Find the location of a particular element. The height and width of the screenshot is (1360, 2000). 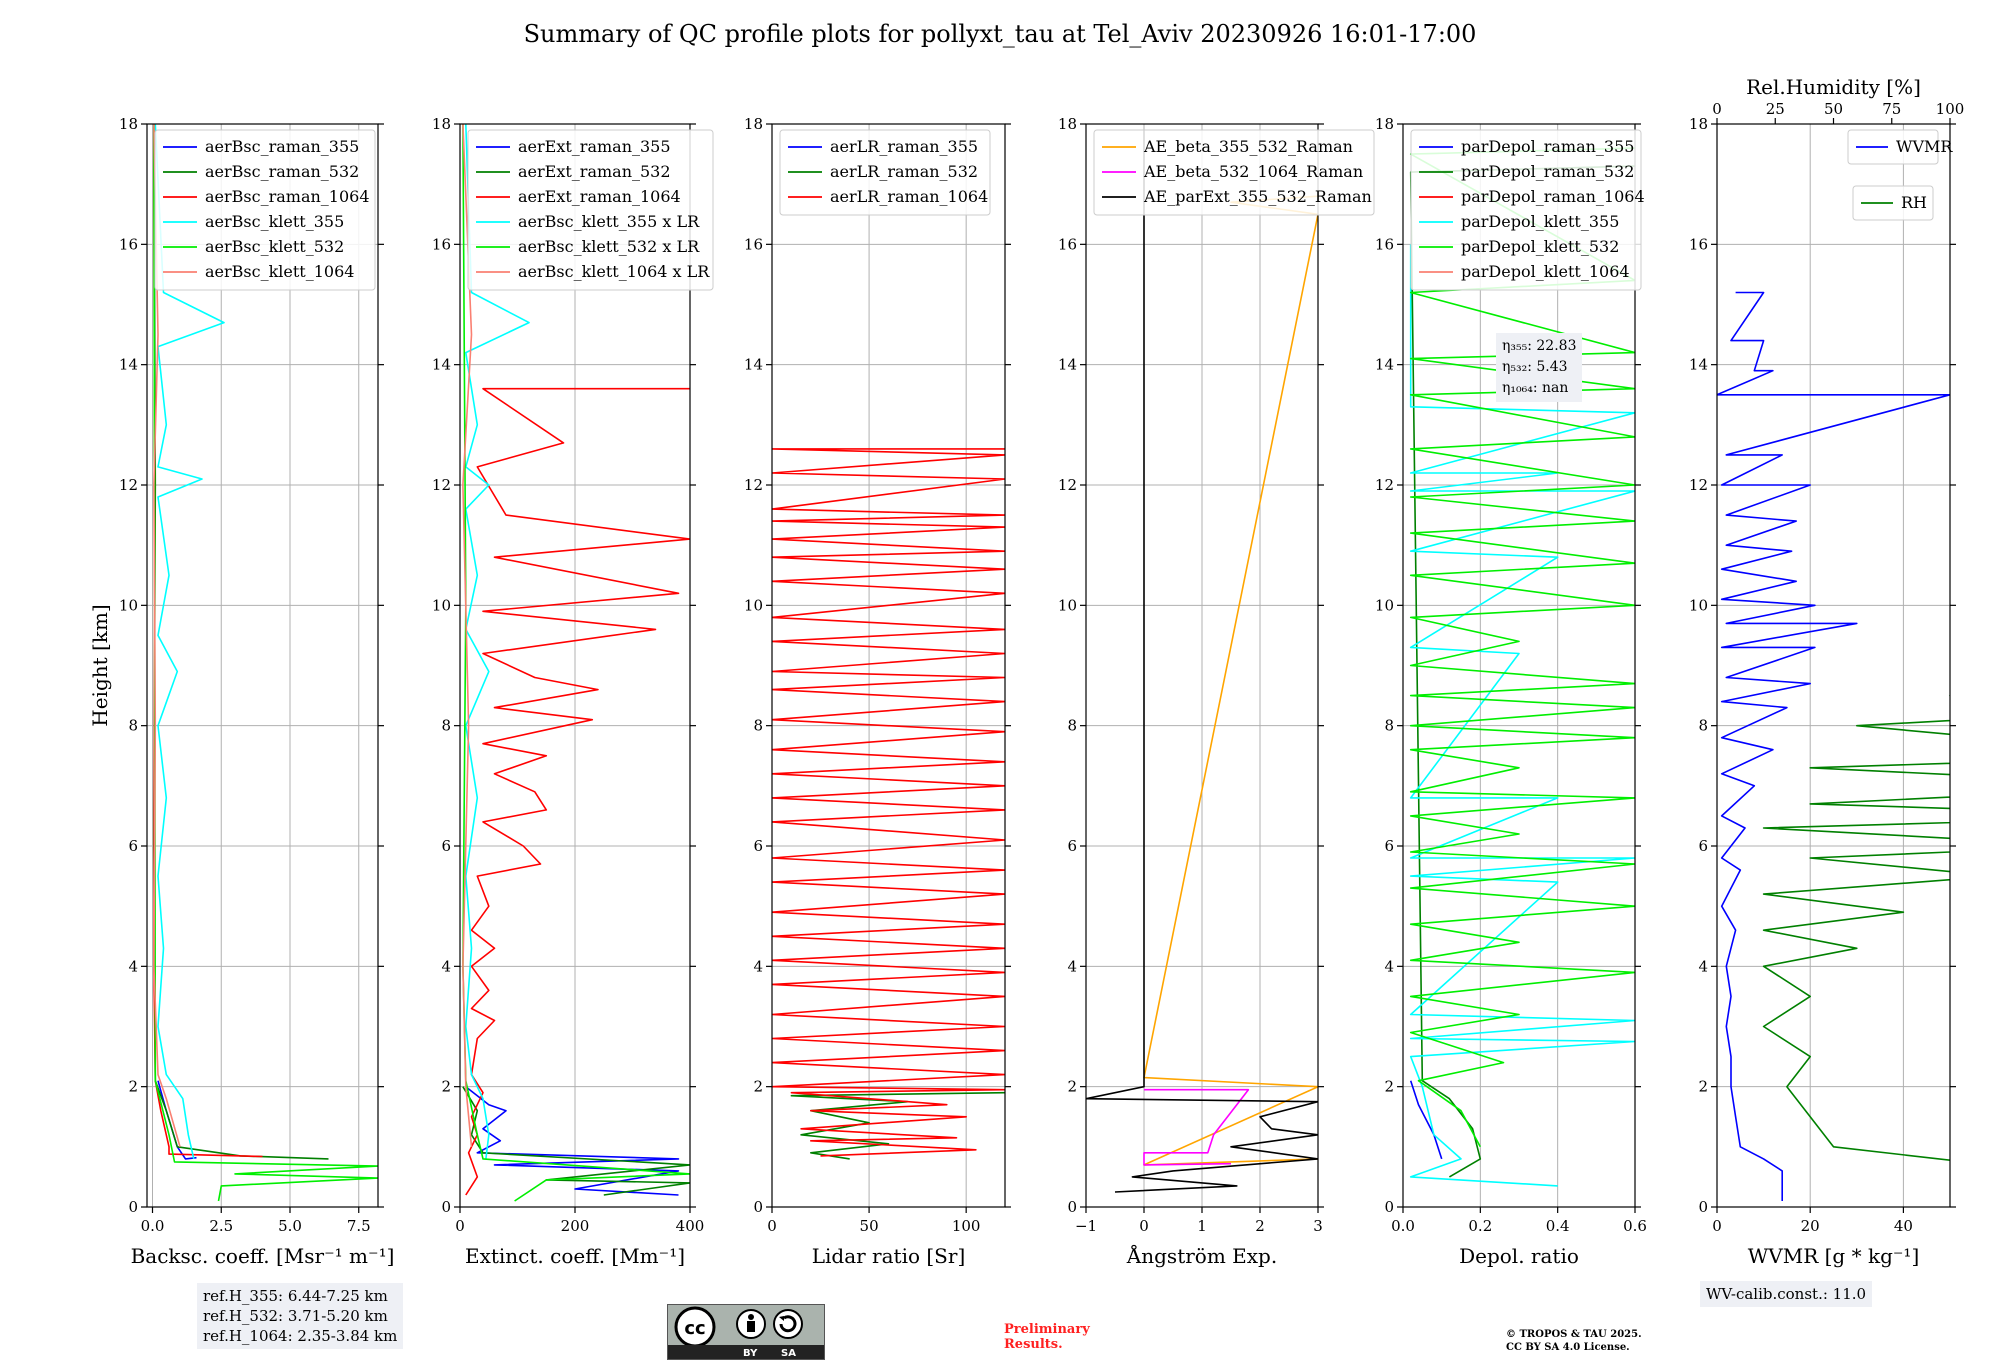

ref-height-1064: ref.H_1064: 2.35-3.84 km is located at coordinates (300, 1336).